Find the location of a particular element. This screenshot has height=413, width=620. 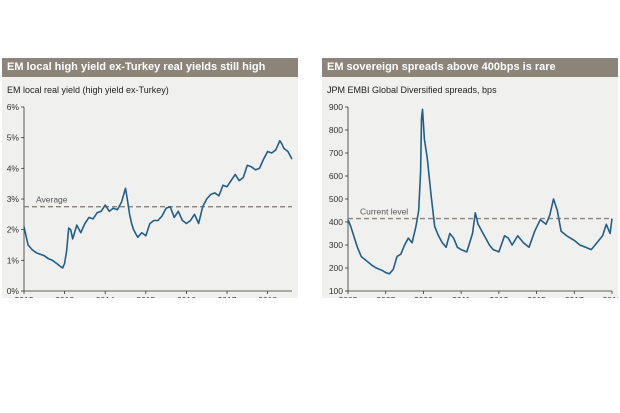

x-tick-label: 2011 is located at coordinates (461, 296).